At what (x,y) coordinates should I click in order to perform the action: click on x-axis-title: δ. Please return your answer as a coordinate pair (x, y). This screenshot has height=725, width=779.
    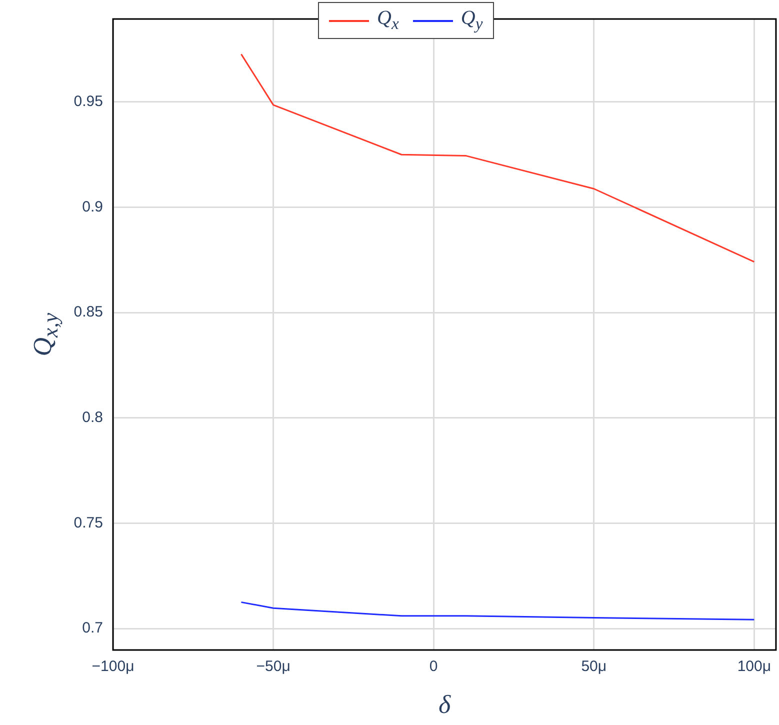
    Looking at the image, I should click on (444, 705).